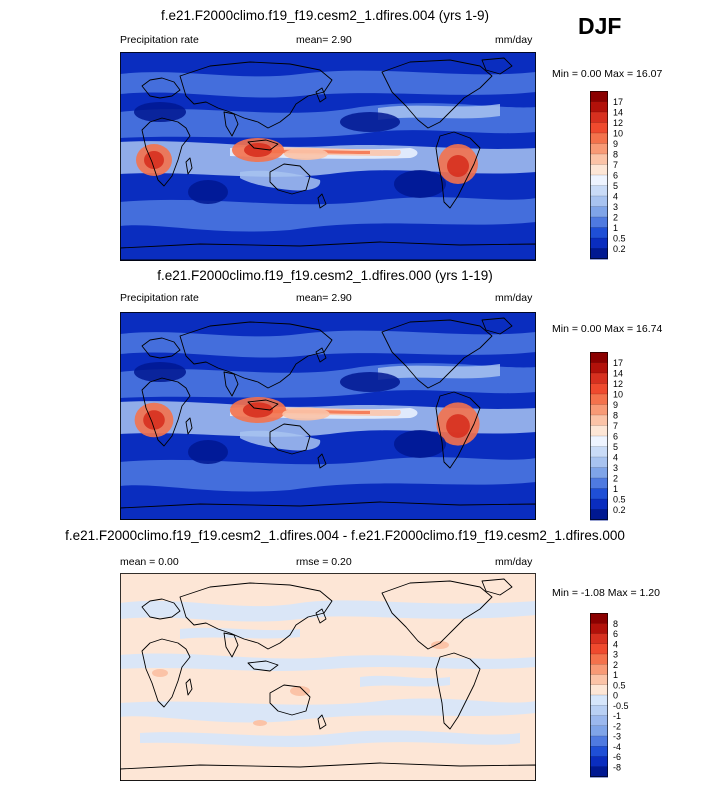 This screenshot has width=720, height=788. What do you see at coordinates (189, 426) in the screenshot?
I see `coastline-madagascar` at bounding box center [189, 426].